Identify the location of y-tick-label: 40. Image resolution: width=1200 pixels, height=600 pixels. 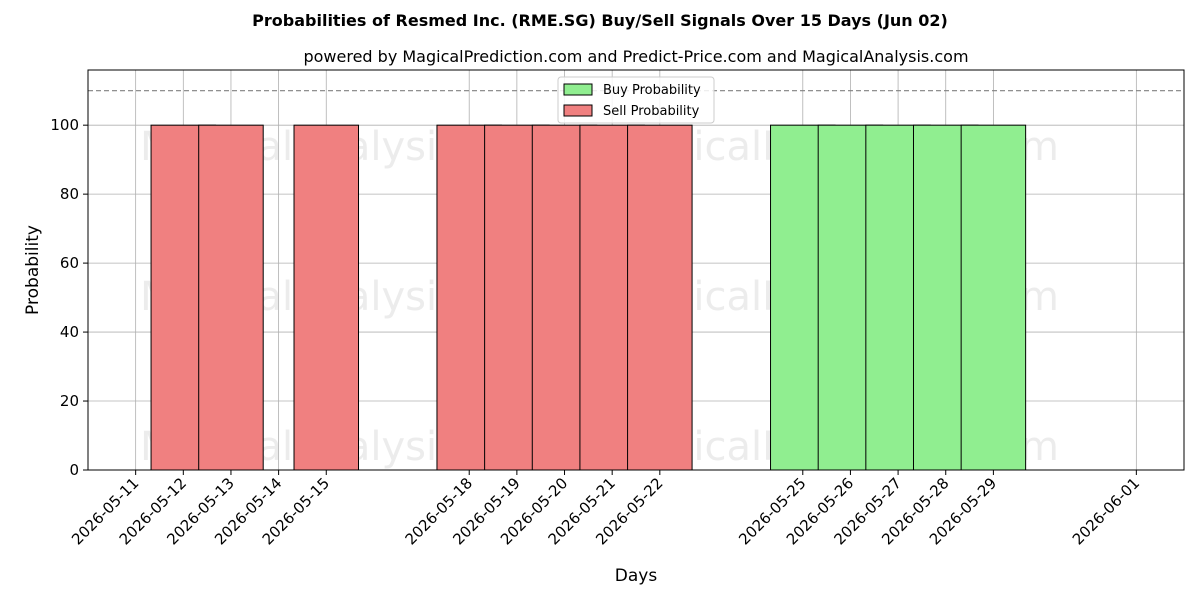
(69, 332).